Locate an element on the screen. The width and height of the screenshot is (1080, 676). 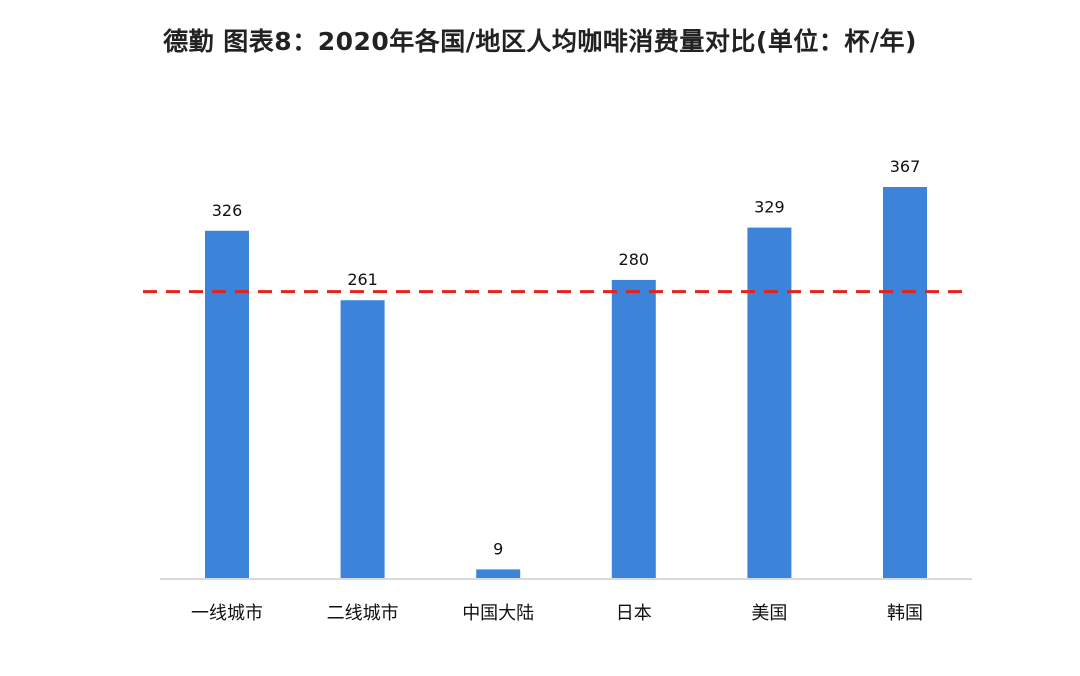
value-label-1: 326 is located at coordinates (227, 210).